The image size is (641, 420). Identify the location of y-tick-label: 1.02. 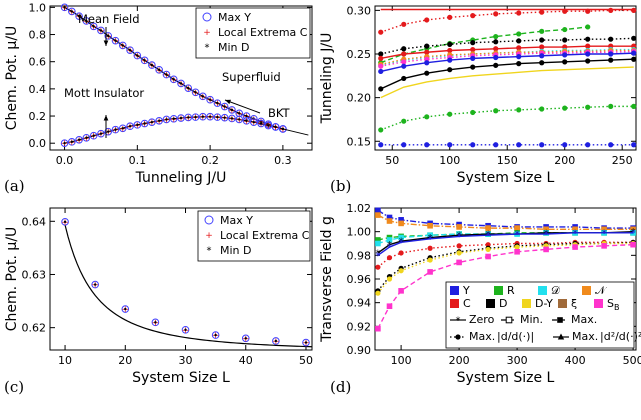
(359, 208).